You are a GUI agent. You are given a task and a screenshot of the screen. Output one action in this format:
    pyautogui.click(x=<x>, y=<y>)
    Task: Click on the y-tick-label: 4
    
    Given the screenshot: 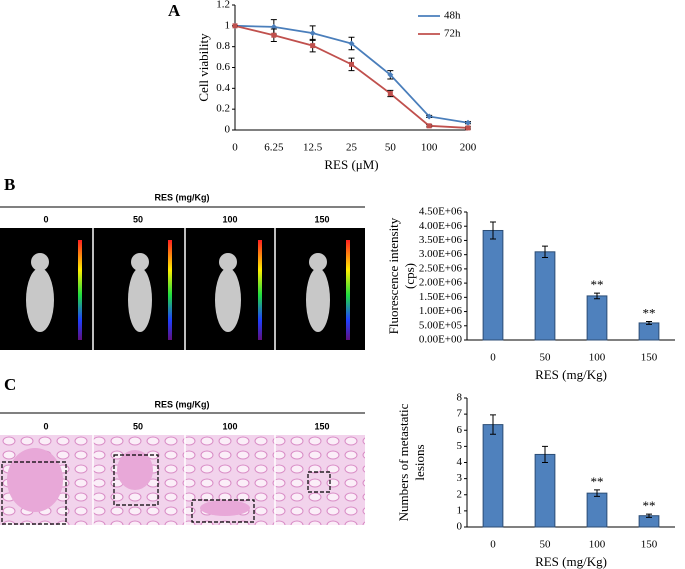 What is the action you would take?
    pyautogui.click(x=460, y=462)
    